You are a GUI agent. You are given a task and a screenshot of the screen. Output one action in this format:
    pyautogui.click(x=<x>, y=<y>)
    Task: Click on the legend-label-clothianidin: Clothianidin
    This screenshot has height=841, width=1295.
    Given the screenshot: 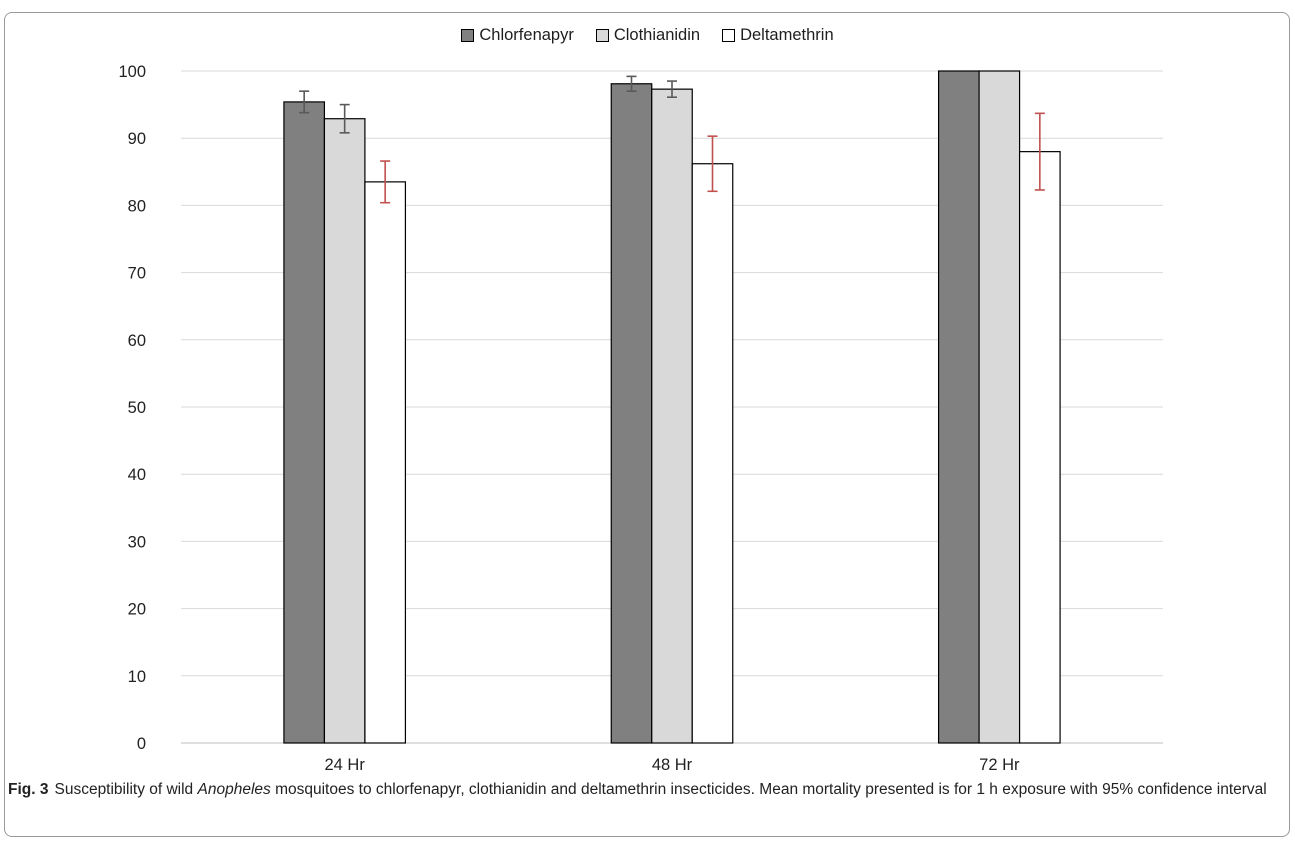 What is the action you would take?
    pyautogui.click(x=657, y=35)
    